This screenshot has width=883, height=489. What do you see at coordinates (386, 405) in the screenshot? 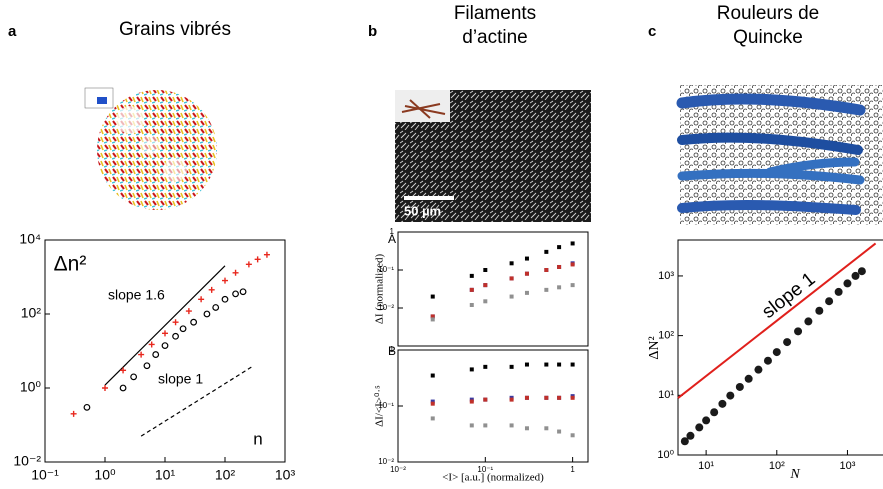
I see `y-tick-label: 10⁻¹` at bounding box center [386, 405].